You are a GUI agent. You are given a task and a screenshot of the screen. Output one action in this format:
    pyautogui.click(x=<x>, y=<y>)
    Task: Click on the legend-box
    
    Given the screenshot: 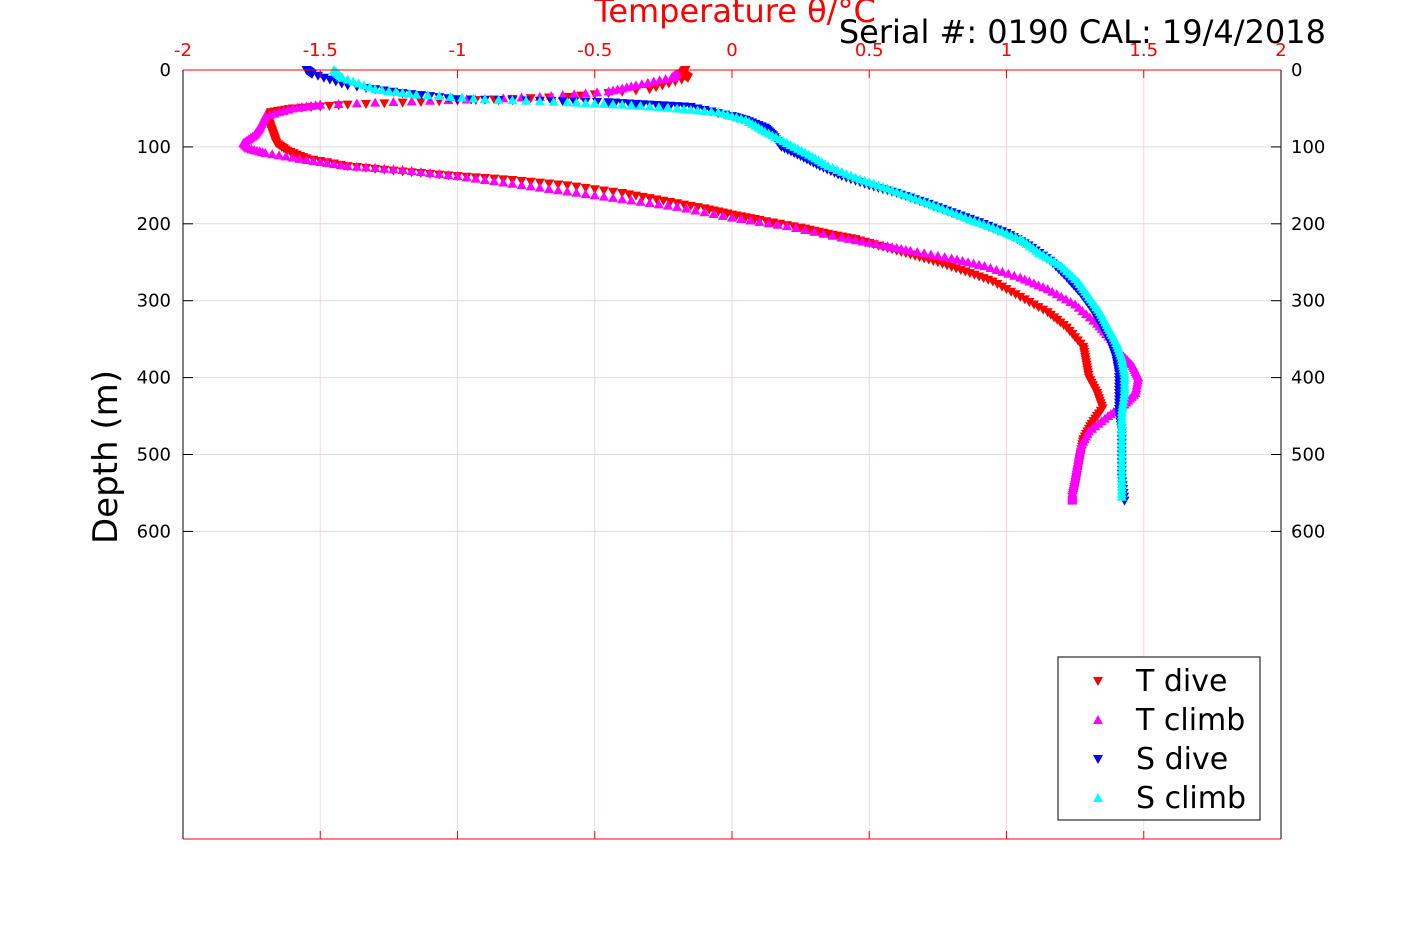 What is the action you would take?
    pyautogui.click(x=1159, y=738)
    